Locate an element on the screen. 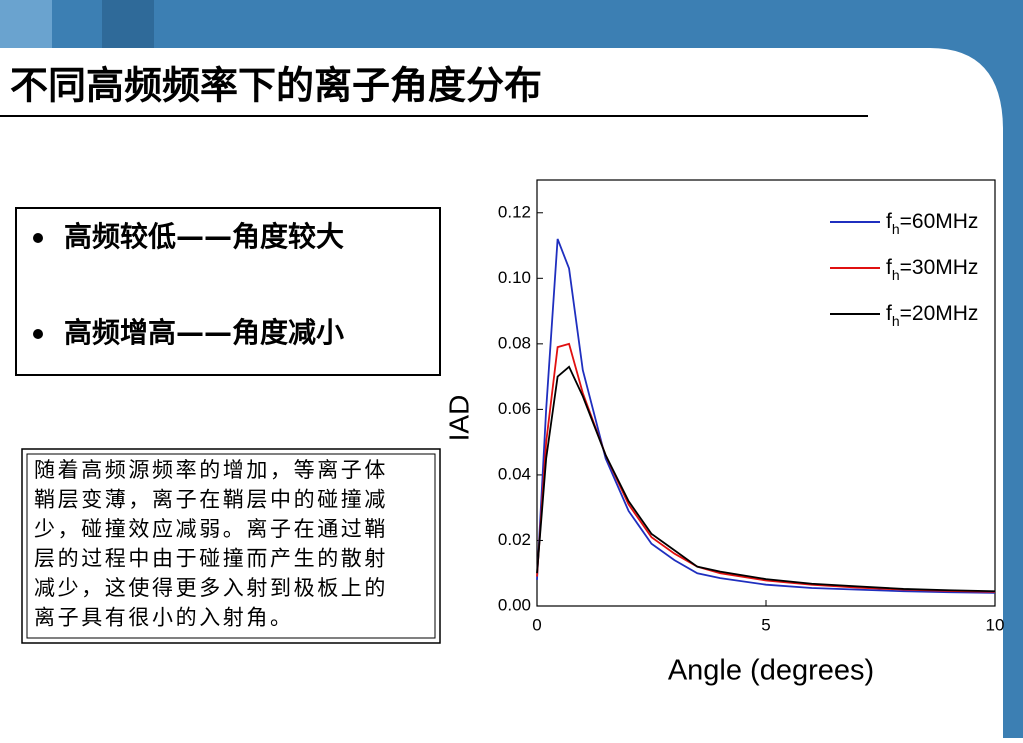  y-tick-label: 0.12 is located at coordinates (514, 211).